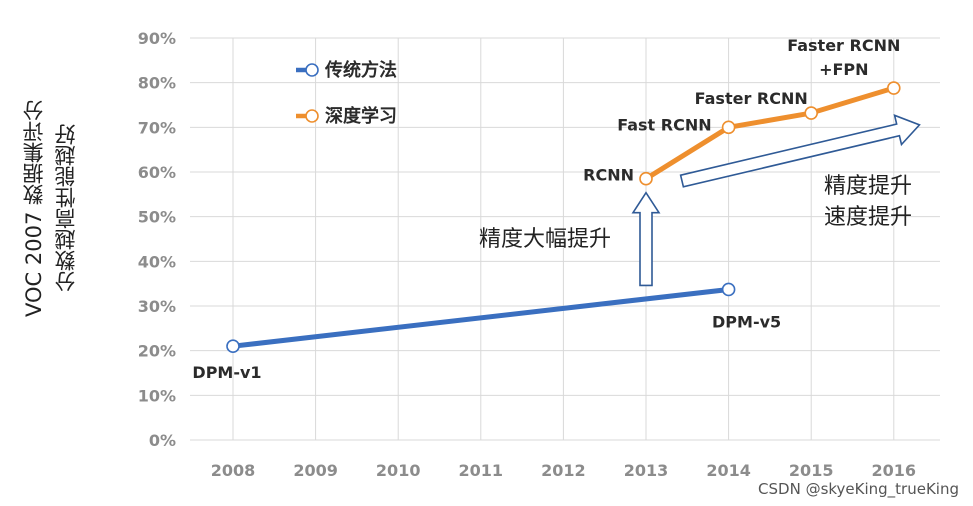  Describe the element at coordinates (858, 489) in the screenshot. I see `watermark-text: CSDN @skyeKing_trueKing` at that location.